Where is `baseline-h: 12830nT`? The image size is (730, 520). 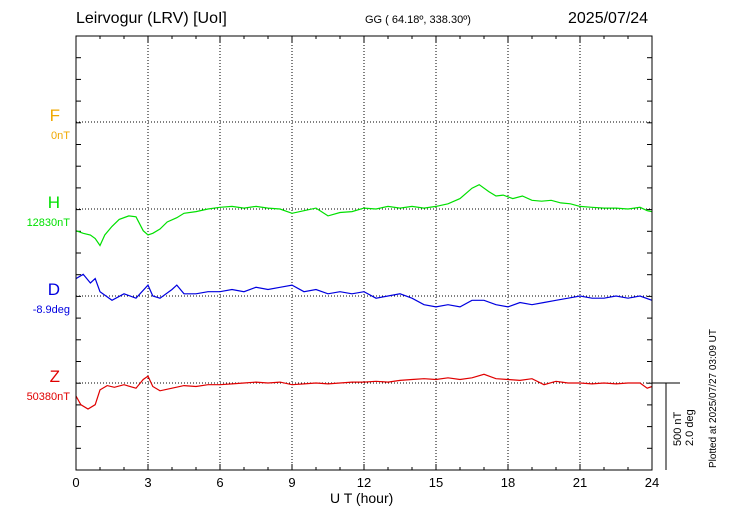 baseline-h: 12830nT is located at coordinates (48, 223).